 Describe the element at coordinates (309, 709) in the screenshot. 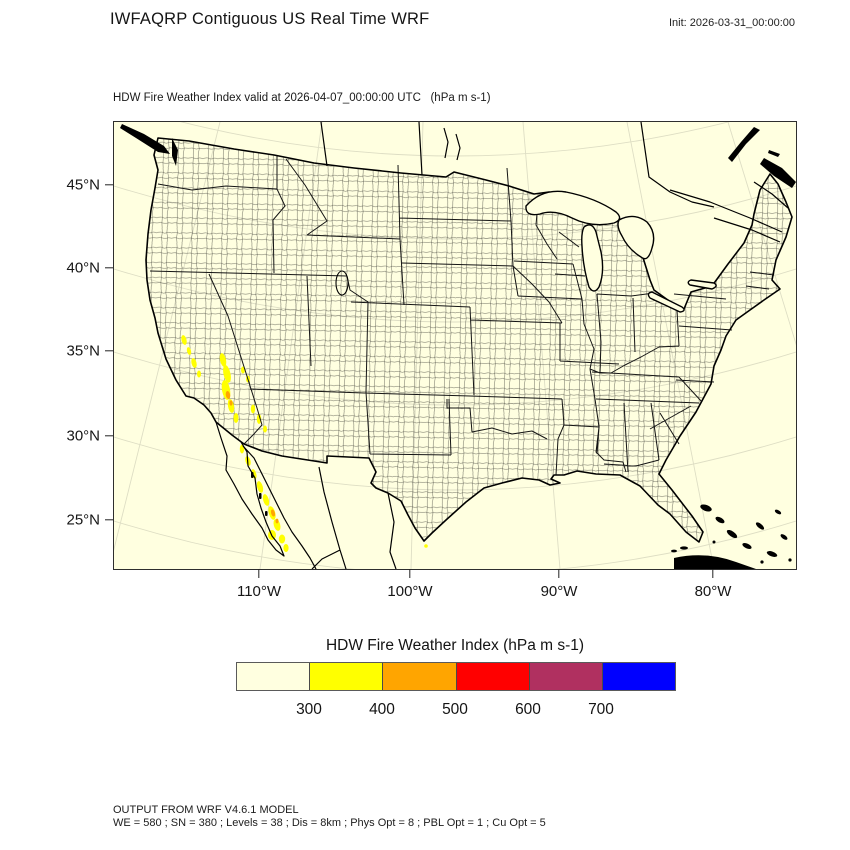

I see `legend-tick-label: 300` at that location.